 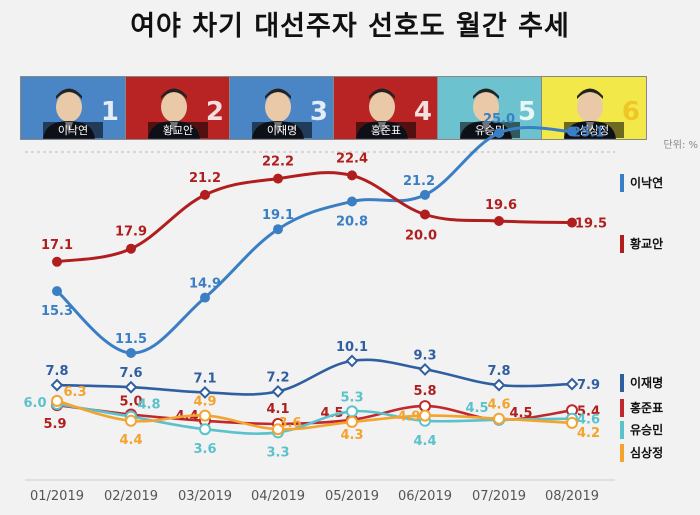 I want to click on legend-item: 심상정, so click(x=641, y=453).